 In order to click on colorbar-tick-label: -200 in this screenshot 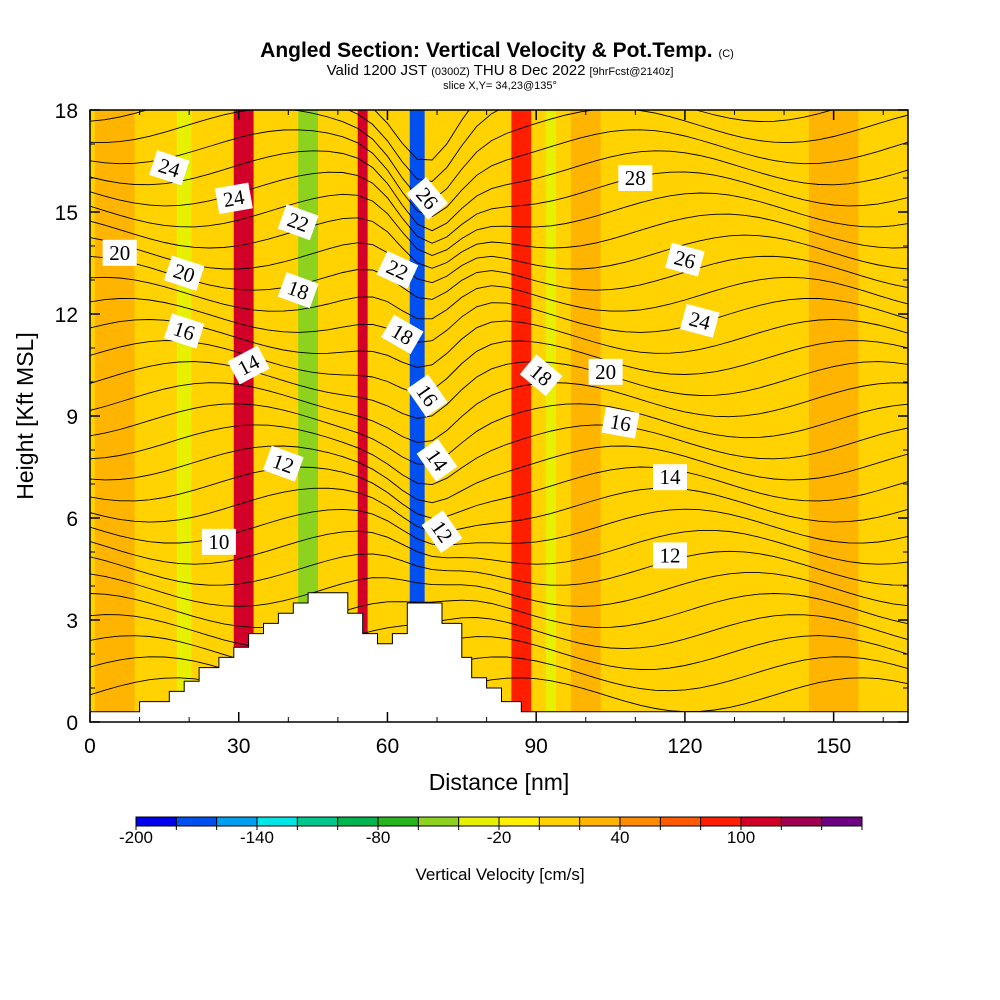, I will do `click(136, 837)`.